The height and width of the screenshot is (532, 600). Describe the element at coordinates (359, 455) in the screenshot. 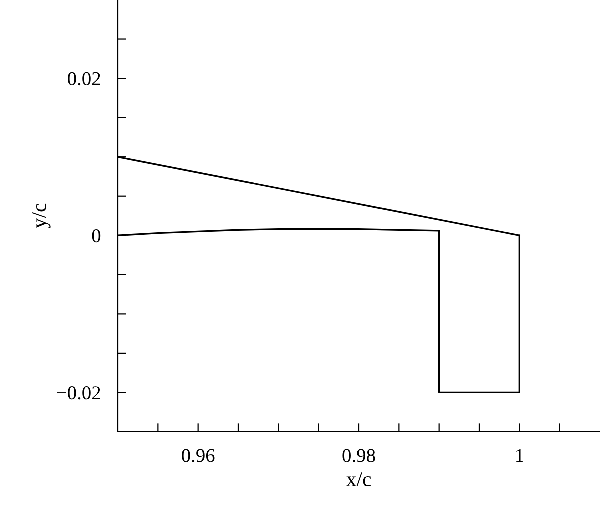

I see `x-tick-label: 0.98` at that location.